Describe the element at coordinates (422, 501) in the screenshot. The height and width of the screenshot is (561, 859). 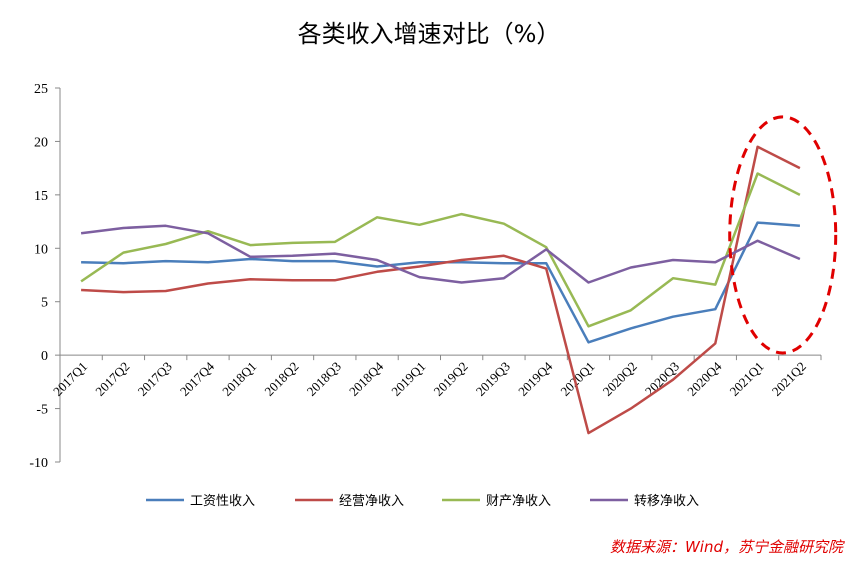
I see `legend: 工资性收入 经营净收入 财产净收入 转移净收入` at that location.